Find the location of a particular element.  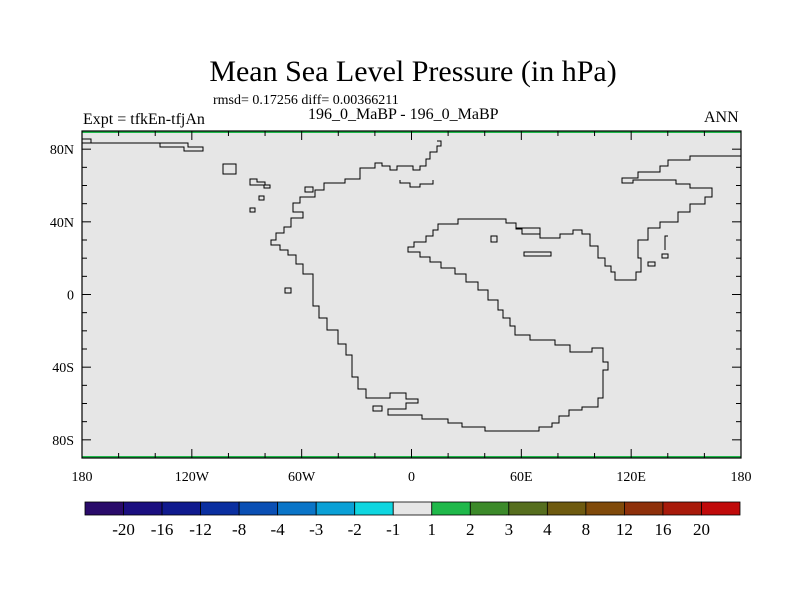

colorbar-label: 3 is located at coordinates (509, 529).